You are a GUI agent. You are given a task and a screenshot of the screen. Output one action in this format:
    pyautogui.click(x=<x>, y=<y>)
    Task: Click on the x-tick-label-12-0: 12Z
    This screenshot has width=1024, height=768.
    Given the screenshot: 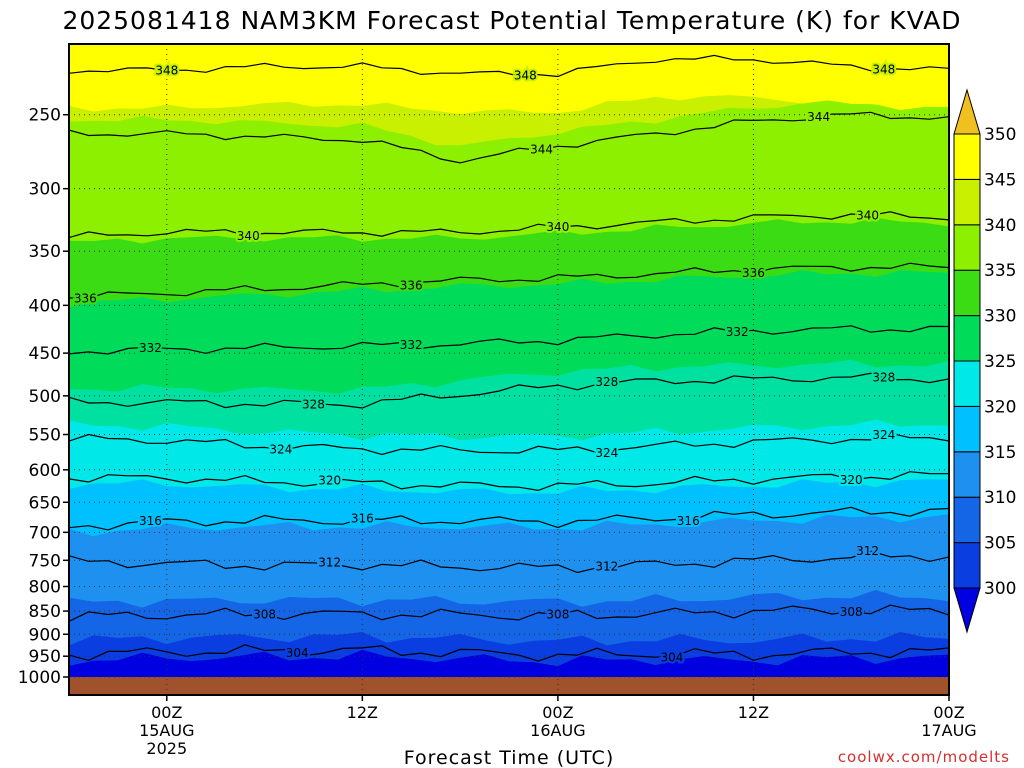 What is the action you would take?
    pyautogui.click(x=362, y=712)
    